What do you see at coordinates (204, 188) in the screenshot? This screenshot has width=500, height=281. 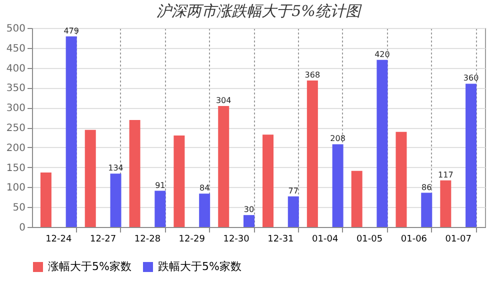 I see `data-label: 84` at bounding box center [204, 188].